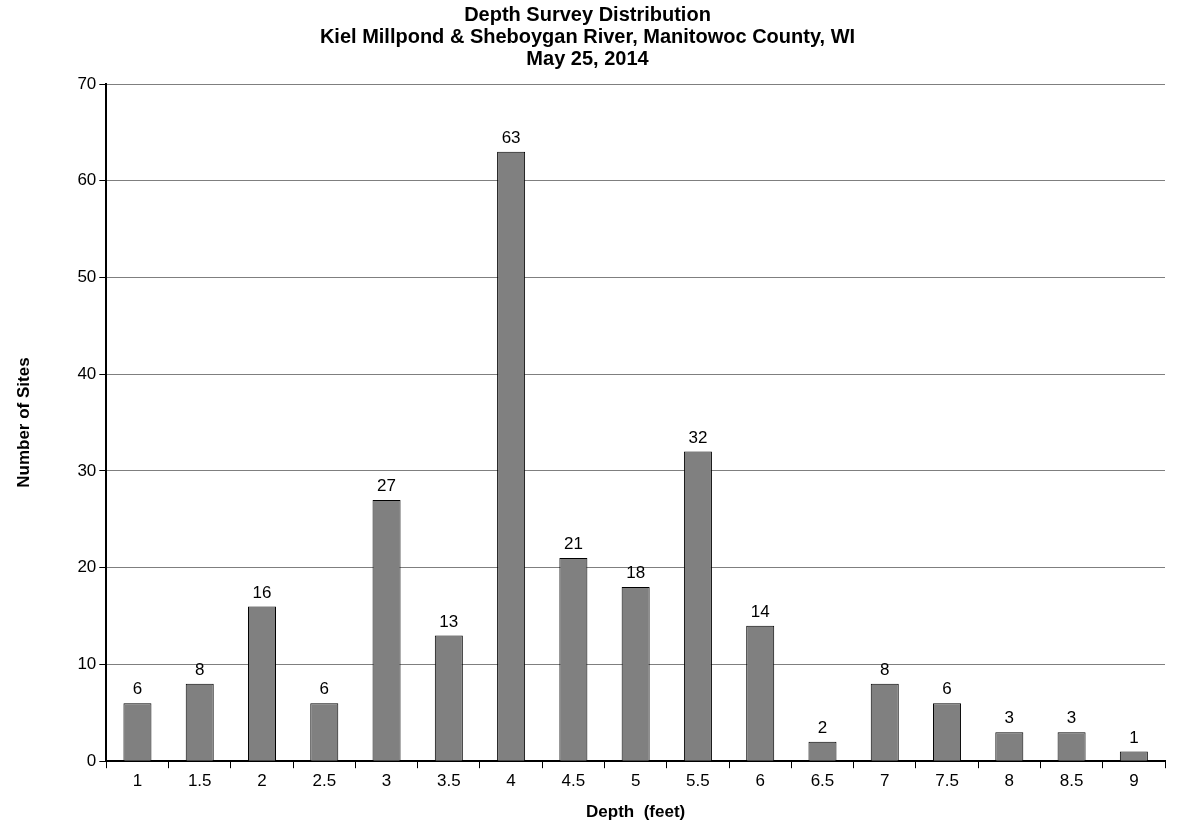  I want to click on x-tick-label: 2.5, so click(324, 781).